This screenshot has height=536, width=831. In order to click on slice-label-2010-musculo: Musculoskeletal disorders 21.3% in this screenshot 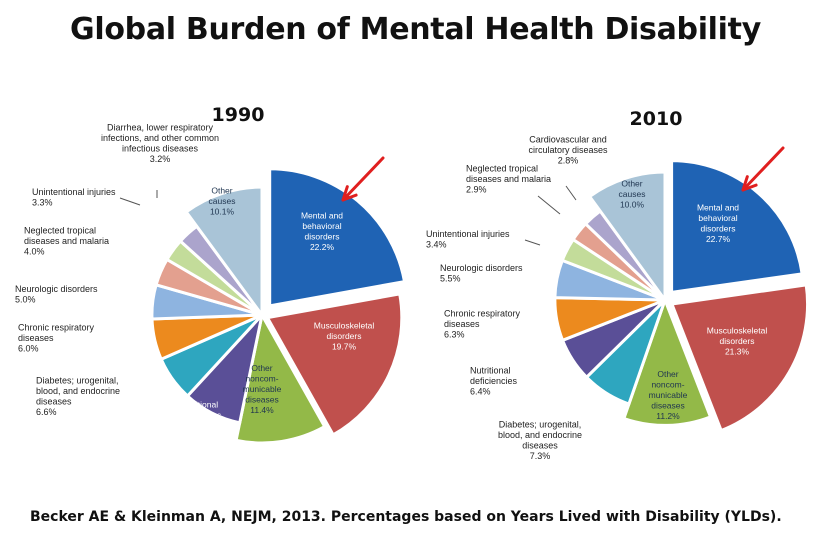, I will do `click(737, 341)`.